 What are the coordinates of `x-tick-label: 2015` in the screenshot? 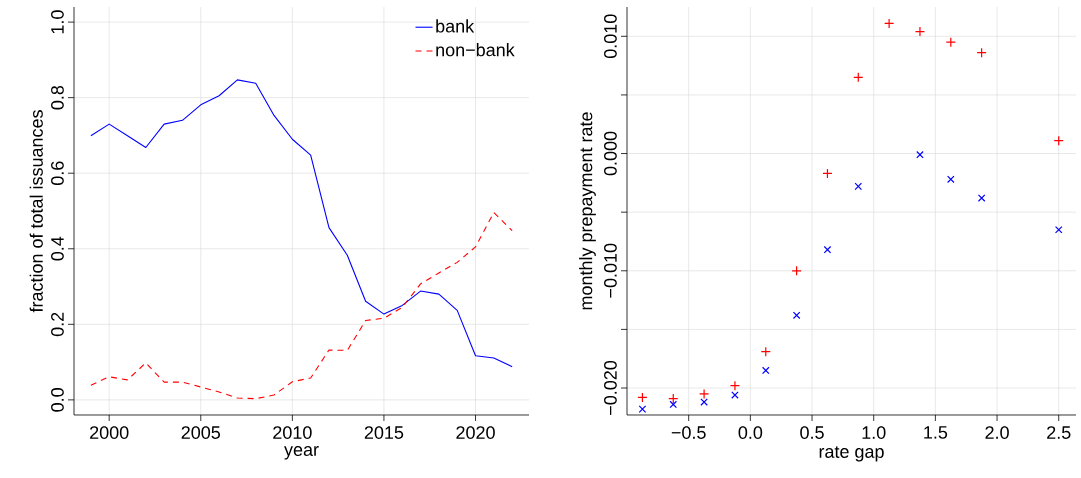 It's located at (384, 432).